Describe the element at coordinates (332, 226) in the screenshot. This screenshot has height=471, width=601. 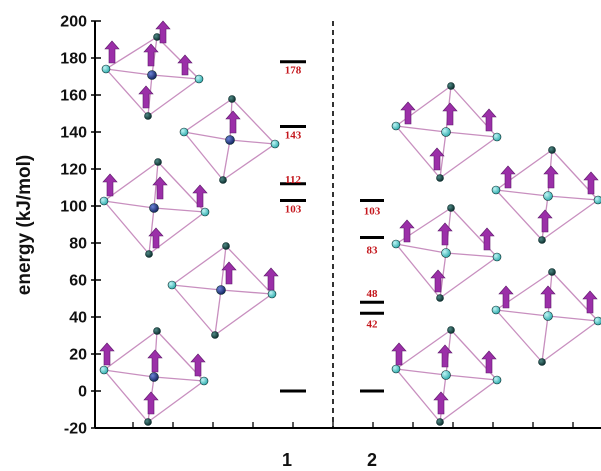
I see `energy-levels: 103 112 143 178 42 48 83 103` at that location.